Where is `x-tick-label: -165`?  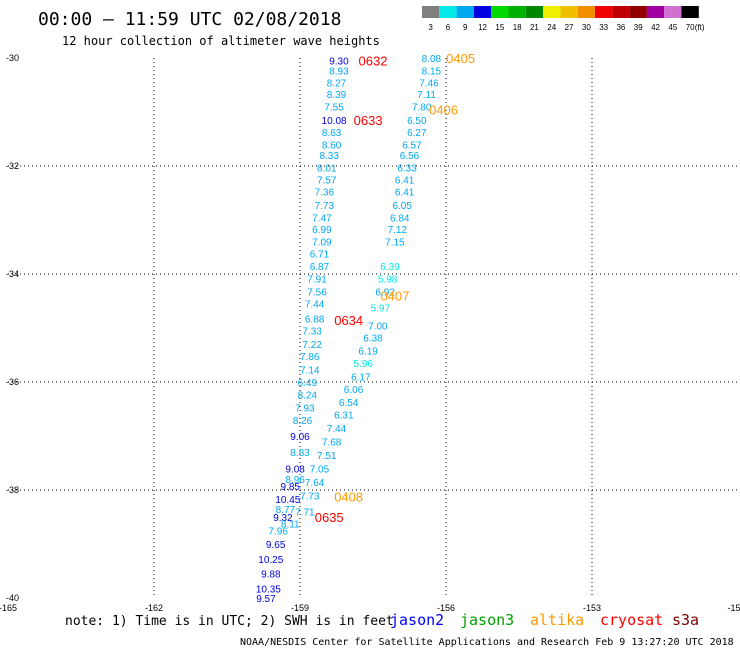 x-tick-label: -165 is located at coordinates (8, 608).